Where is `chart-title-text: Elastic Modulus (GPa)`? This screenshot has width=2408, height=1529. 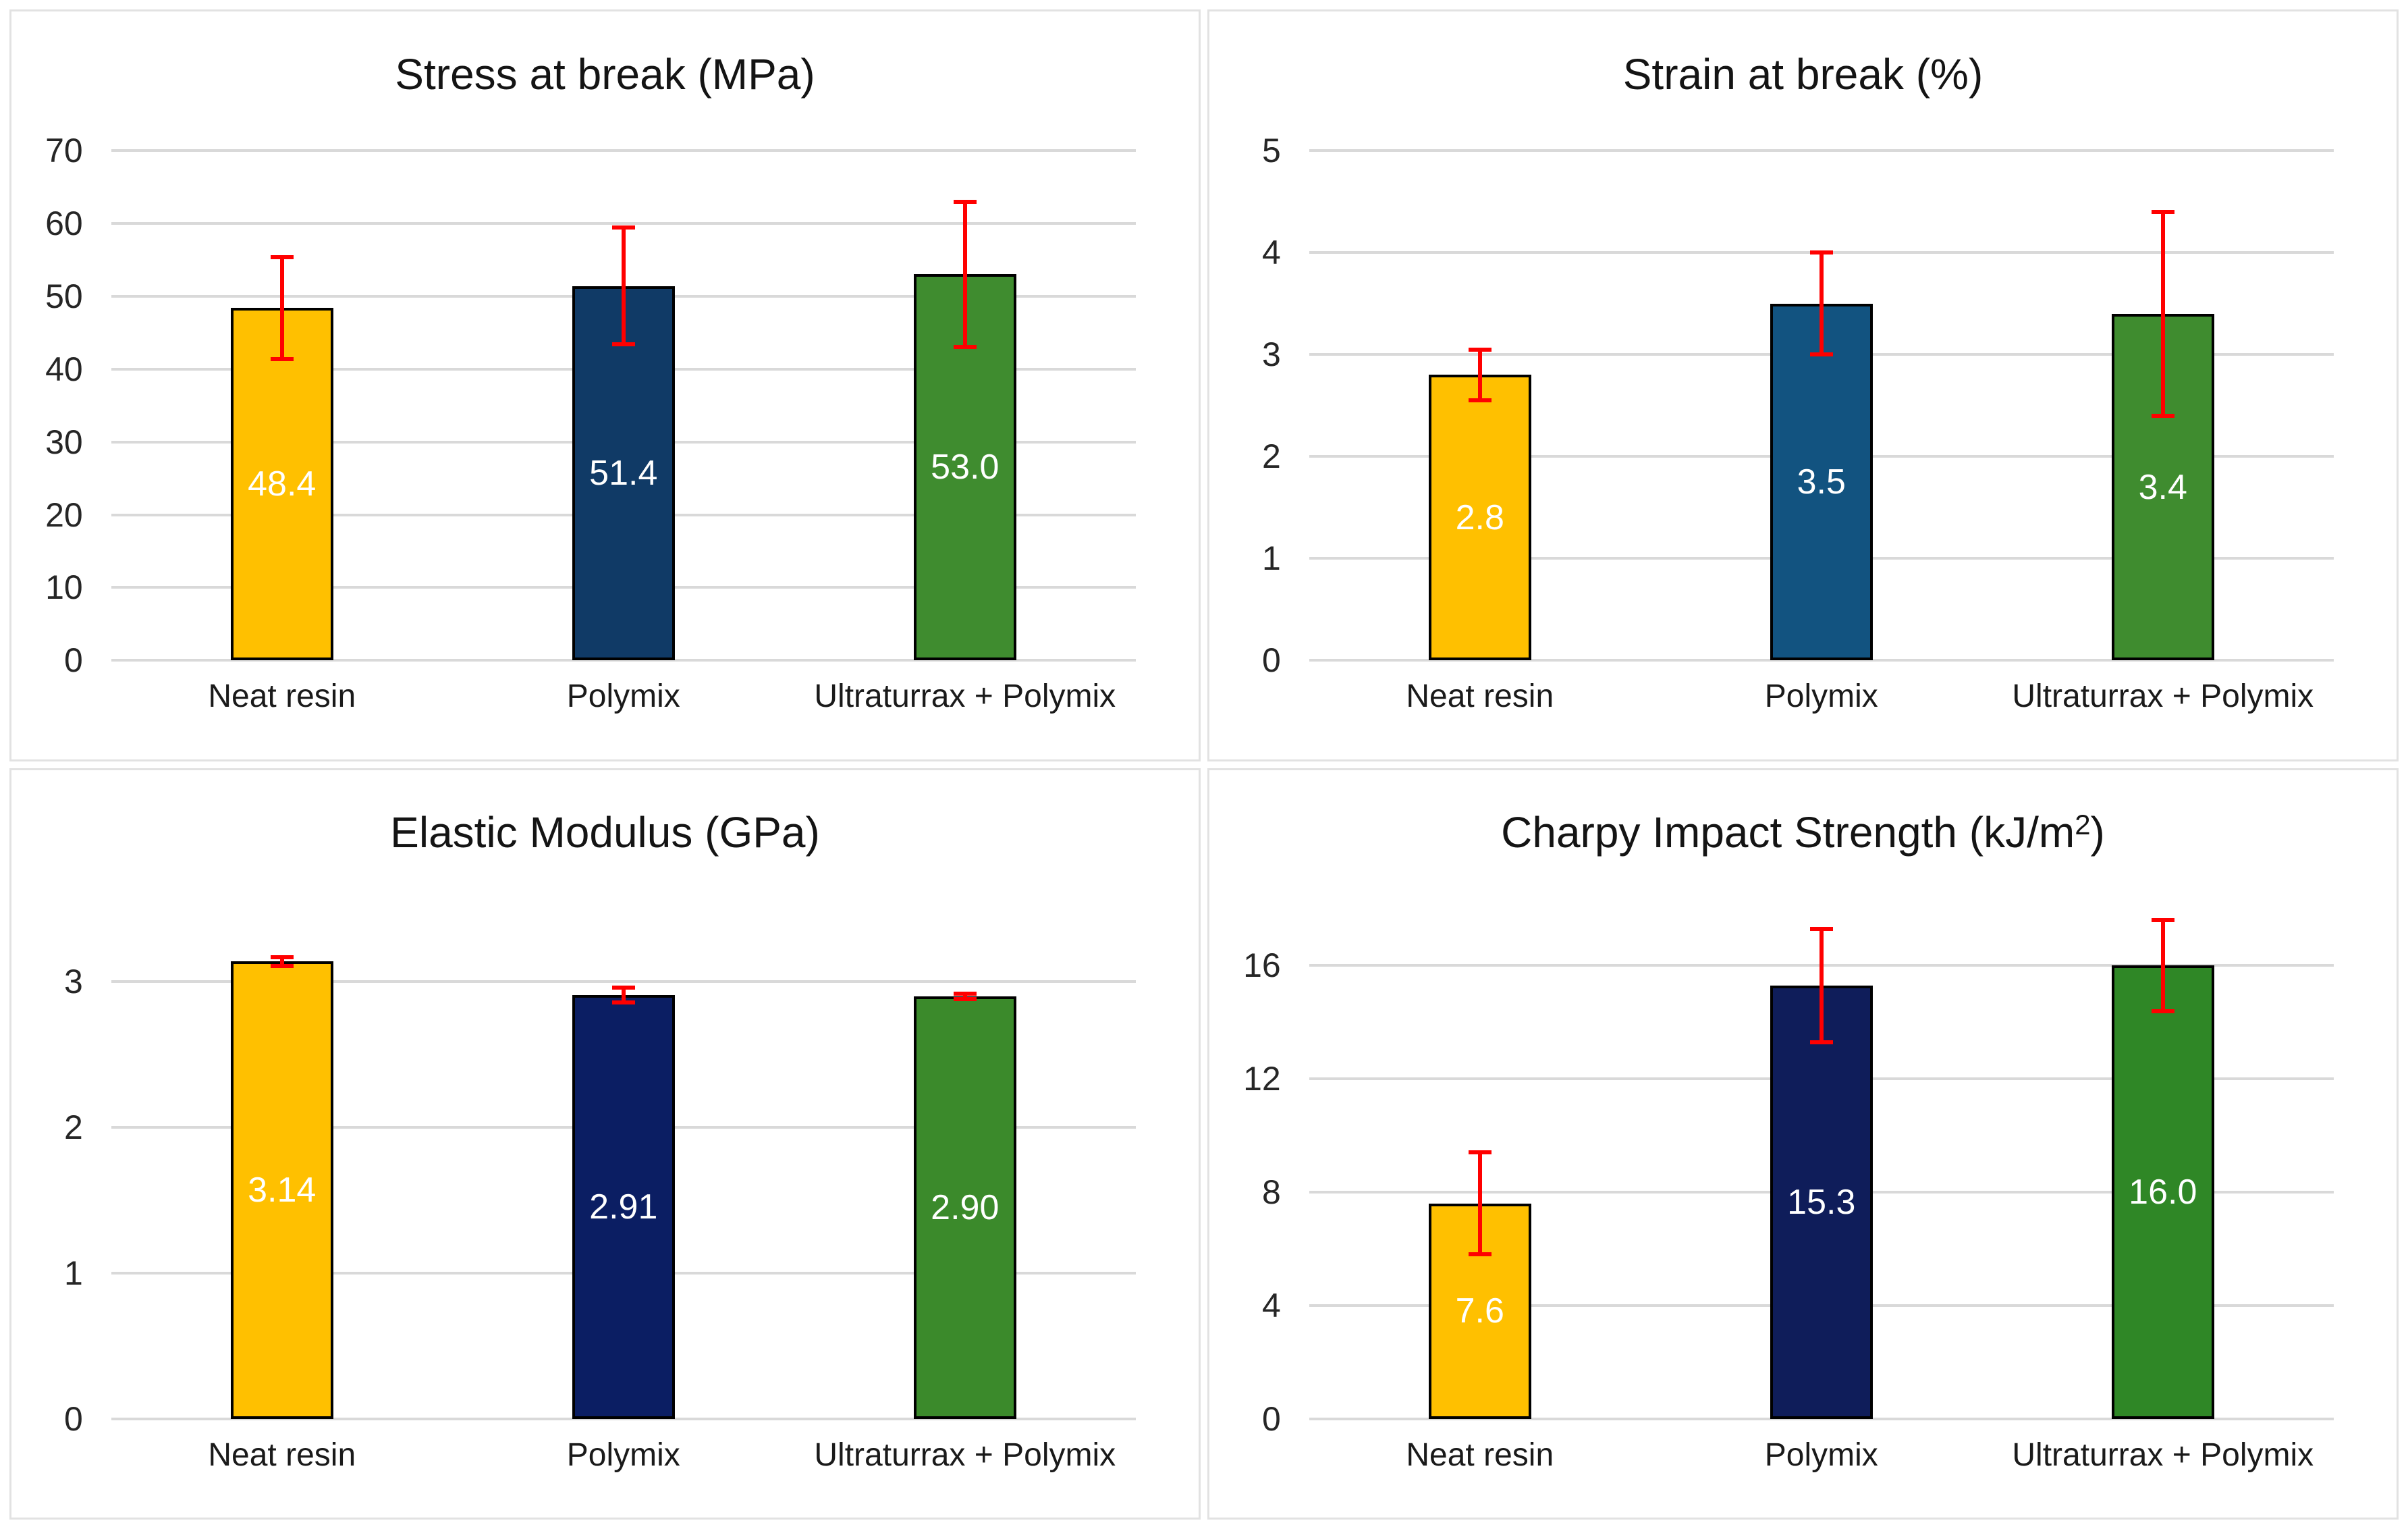
chart-title-text: Elastic Modulus (GPa) is located at coordinates (605, 832).